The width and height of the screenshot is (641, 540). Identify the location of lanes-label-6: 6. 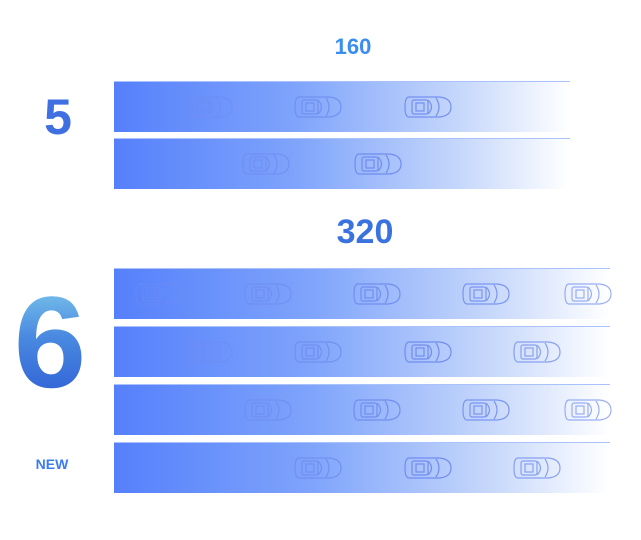
(50, 342).